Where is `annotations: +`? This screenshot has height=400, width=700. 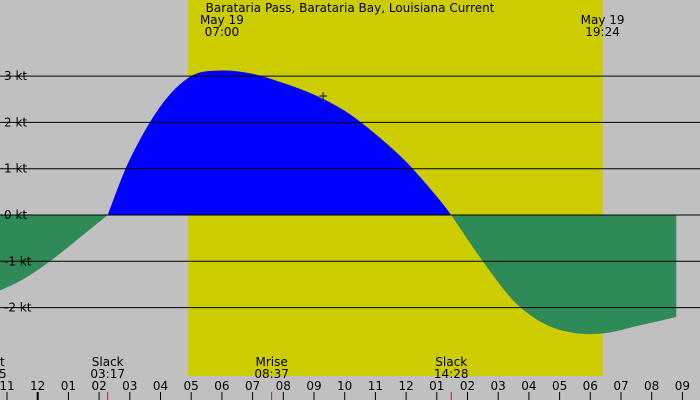 annotations: + is located at coordinates (323, 96).